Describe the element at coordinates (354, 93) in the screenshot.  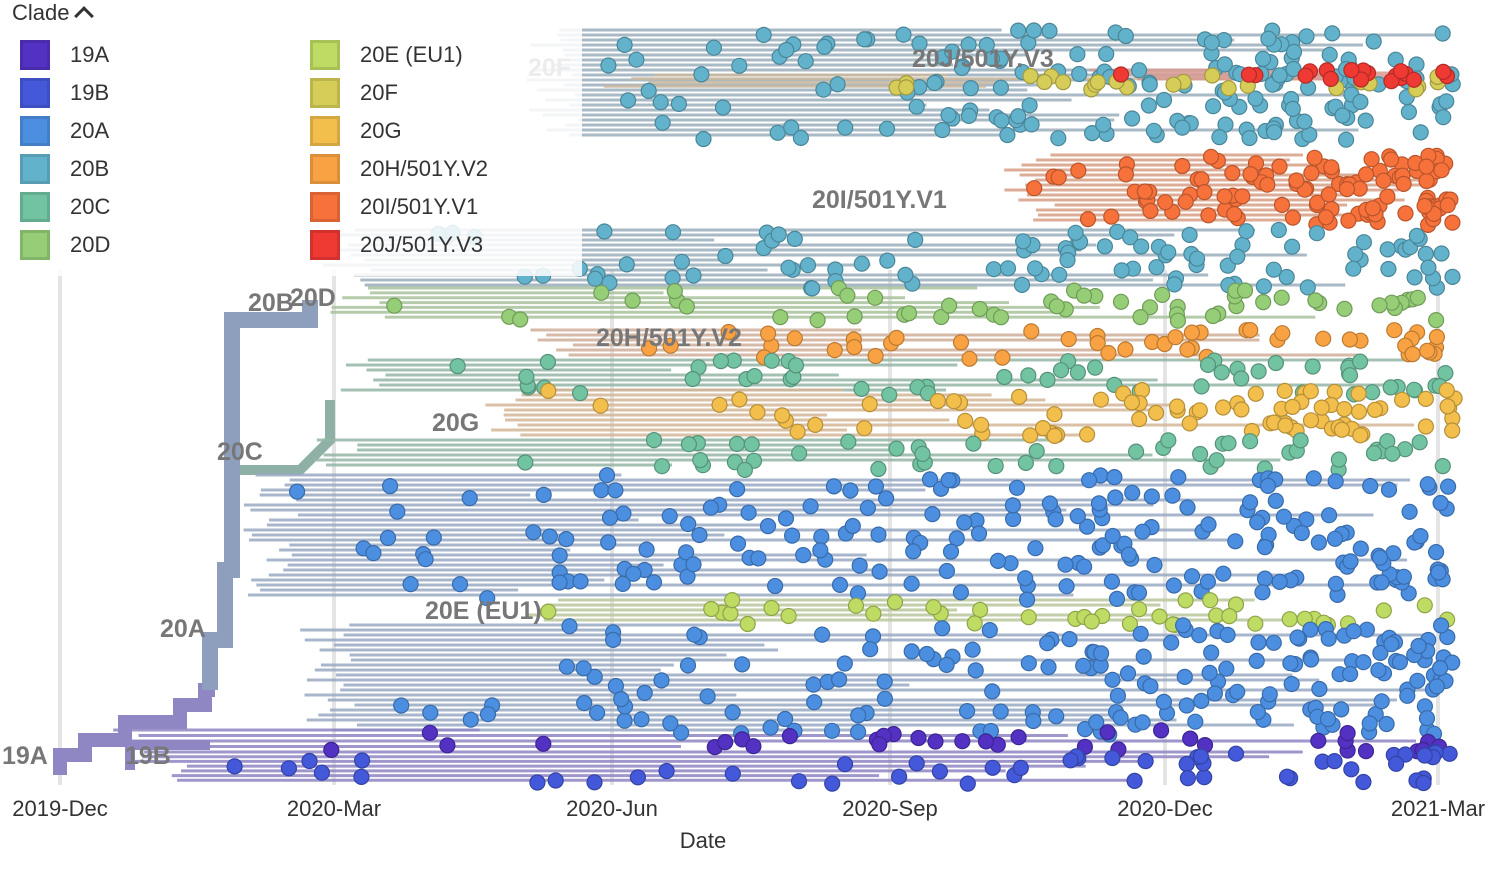
I see `legend-item-20f: 20F` at that location.